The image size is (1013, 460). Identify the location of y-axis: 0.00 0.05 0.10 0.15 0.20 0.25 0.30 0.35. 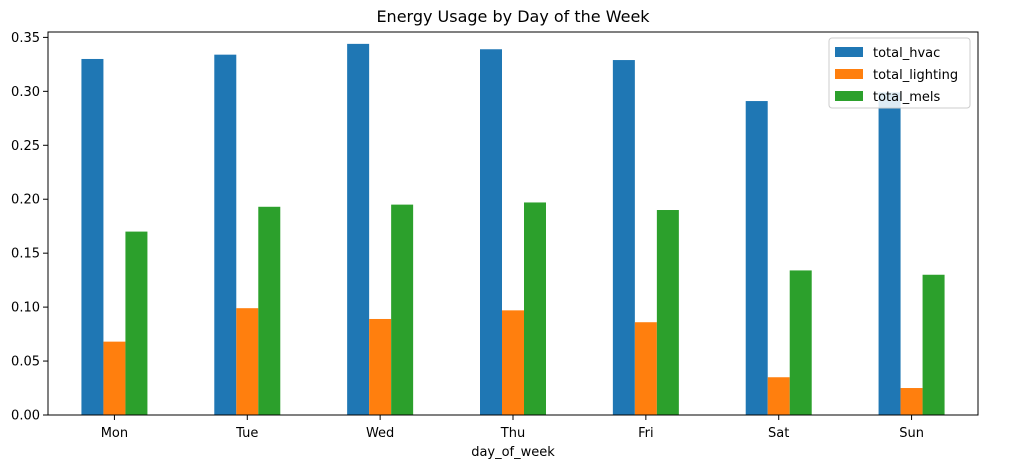
(29, 227).